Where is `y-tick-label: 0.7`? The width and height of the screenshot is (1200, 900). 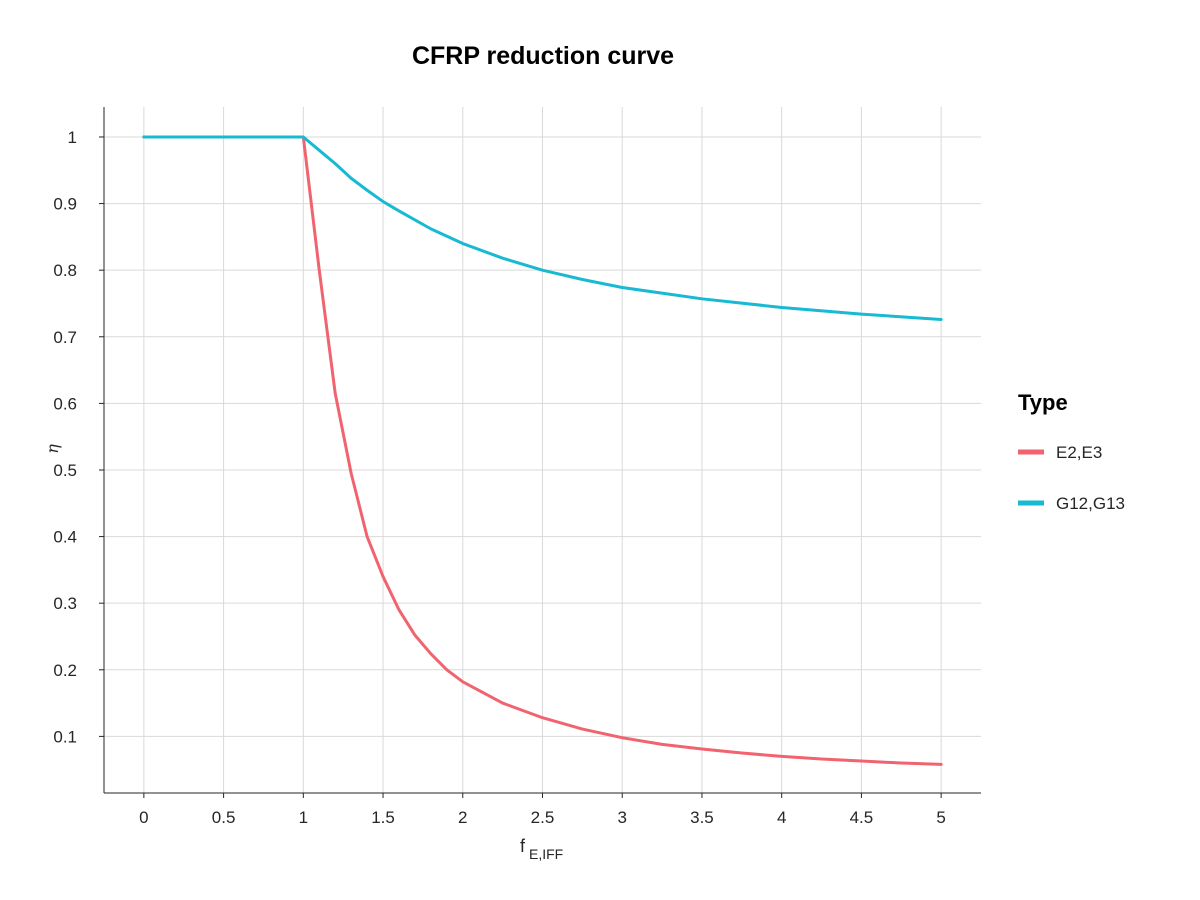 y-tick-label: 0.7 is located at coordinates (65, 337).